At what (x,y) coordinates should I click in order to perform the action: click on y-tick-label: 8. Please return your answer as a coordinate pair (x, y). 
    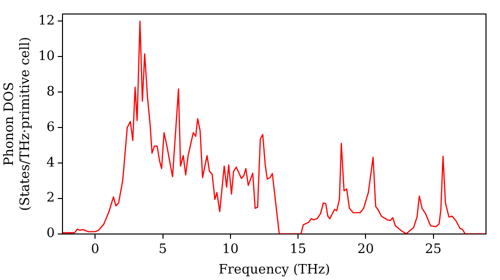
    Looking at the image, I should click on (50, 92).